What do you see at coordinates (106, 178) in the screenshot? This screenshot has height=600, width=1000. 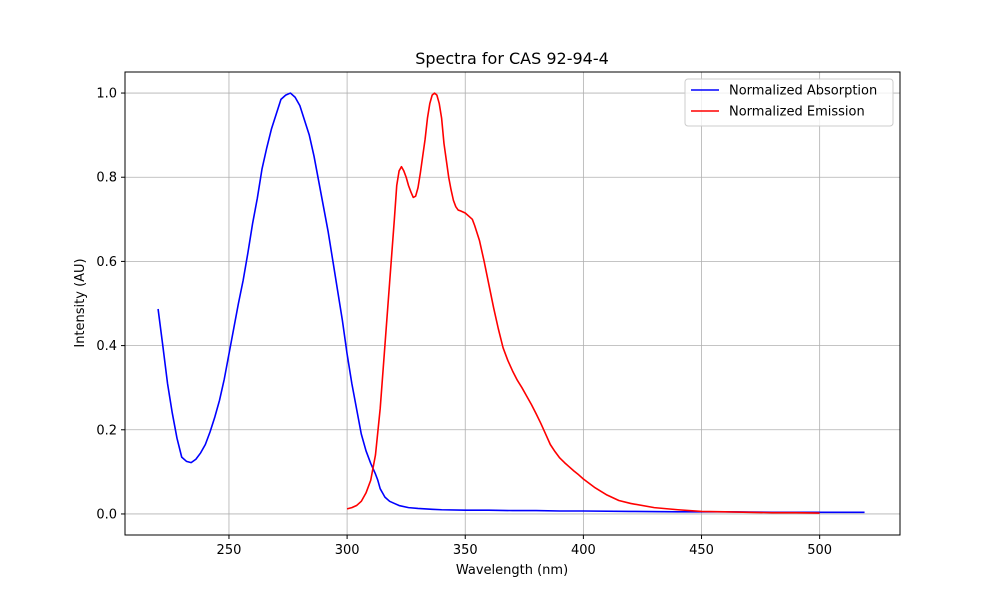 I see `y-tick-label: 0.8` at bounding box center [106, 178].